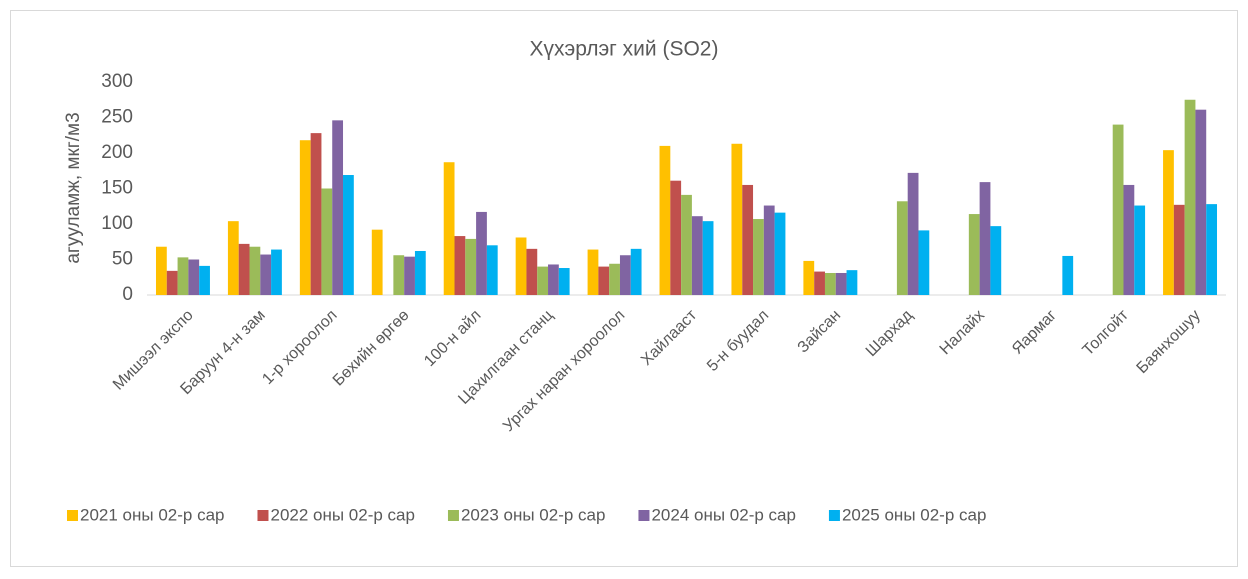  I want to click on legend-label: 2021 оны 02-р сар, so click(152, 514).